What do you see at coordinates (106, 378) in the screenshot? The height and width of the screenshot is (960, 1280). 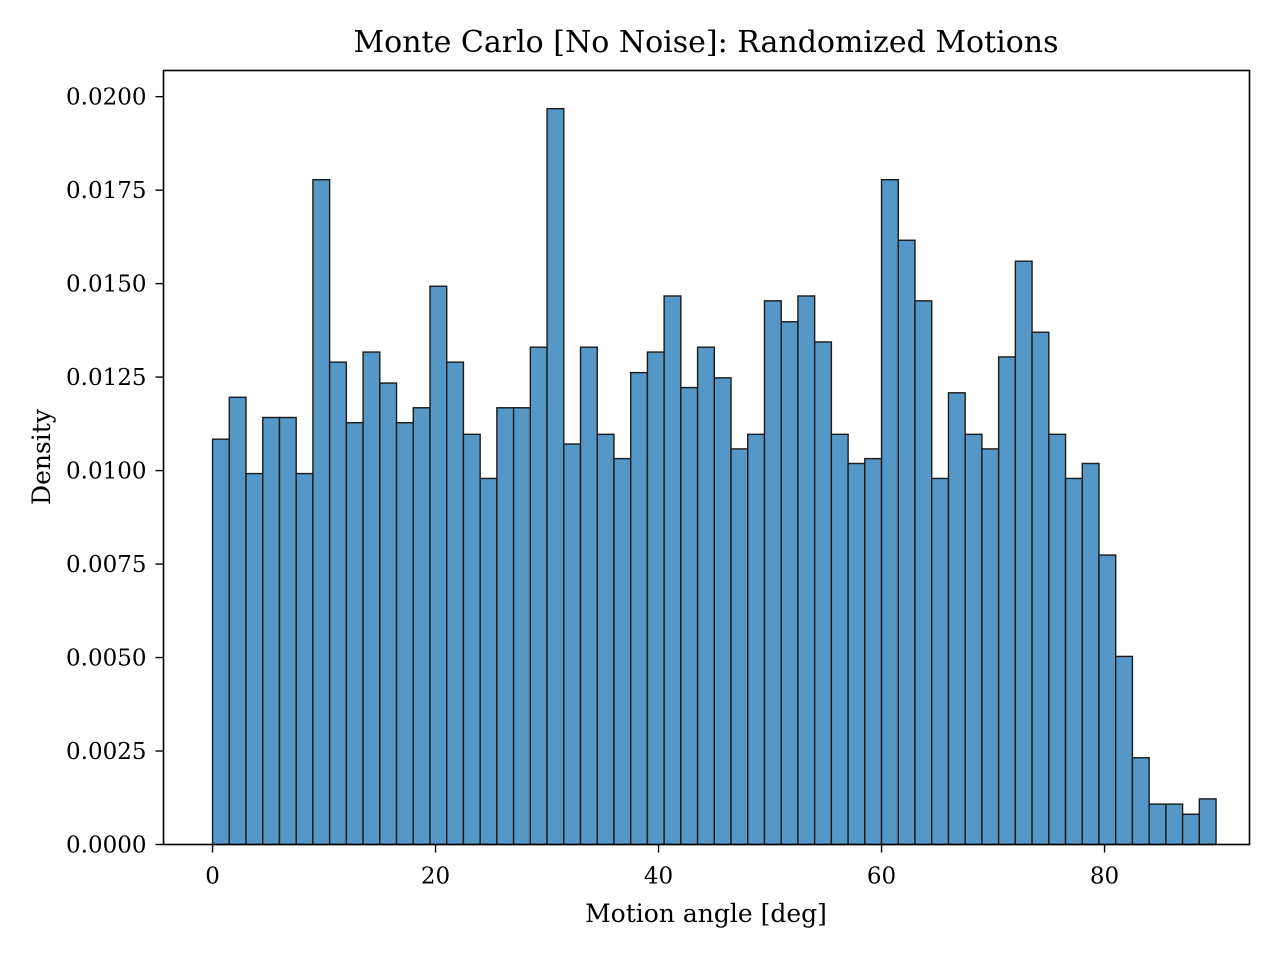 I see `y-tick-label: 0.0125` at bounding box center [106, 378].